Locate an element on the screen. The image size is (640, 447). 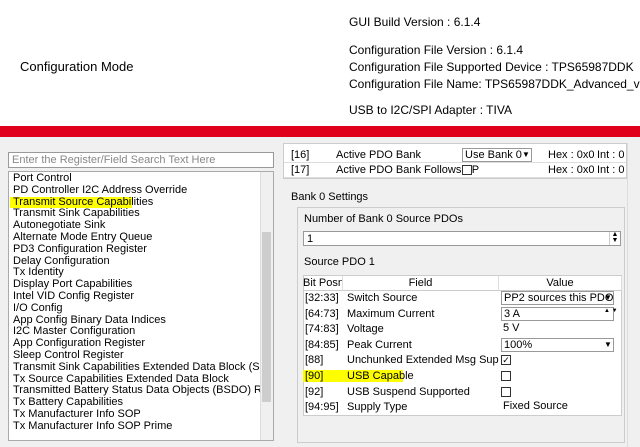
list-item: Tx Manufacturer Info SOP Prime is located at coordinates (93, 425).